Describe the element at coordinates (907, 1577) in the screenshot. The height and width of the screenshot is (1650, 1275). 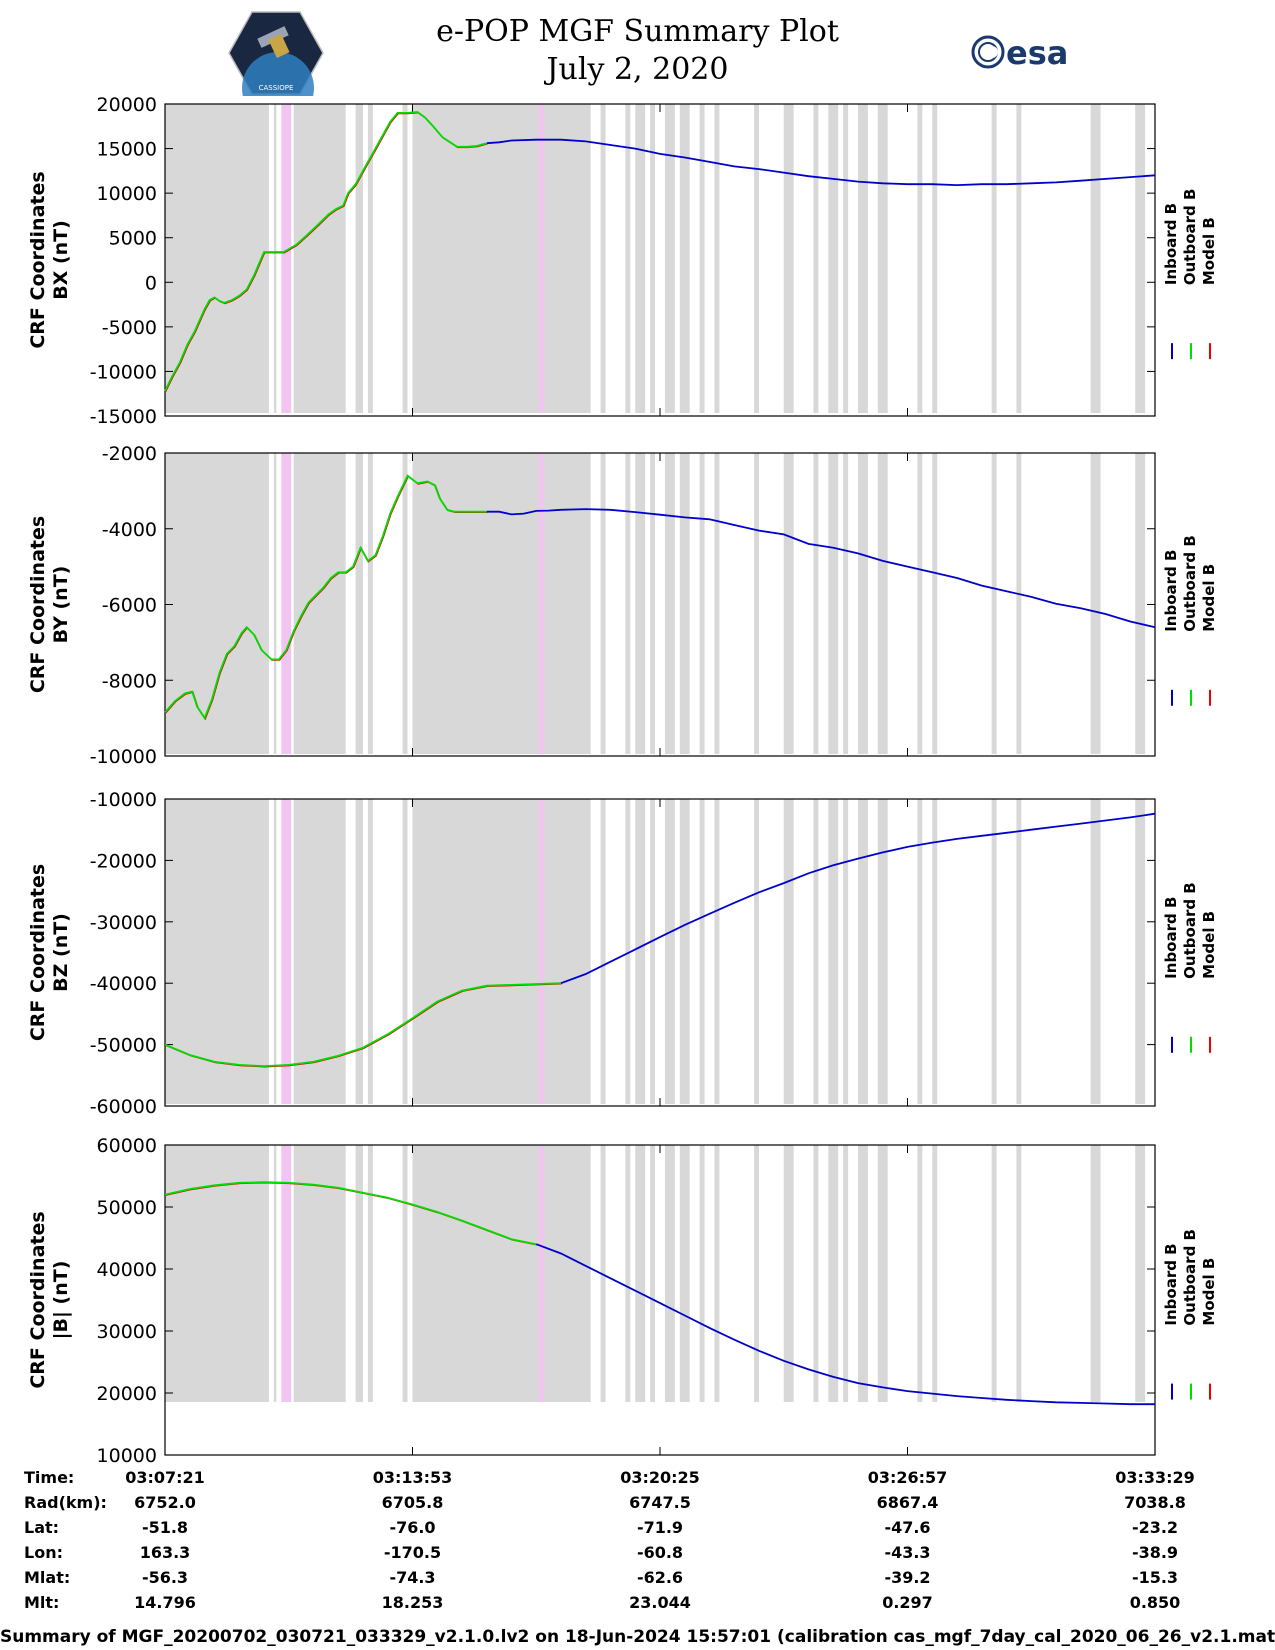
I see `table-cell: -39.2` at that location.